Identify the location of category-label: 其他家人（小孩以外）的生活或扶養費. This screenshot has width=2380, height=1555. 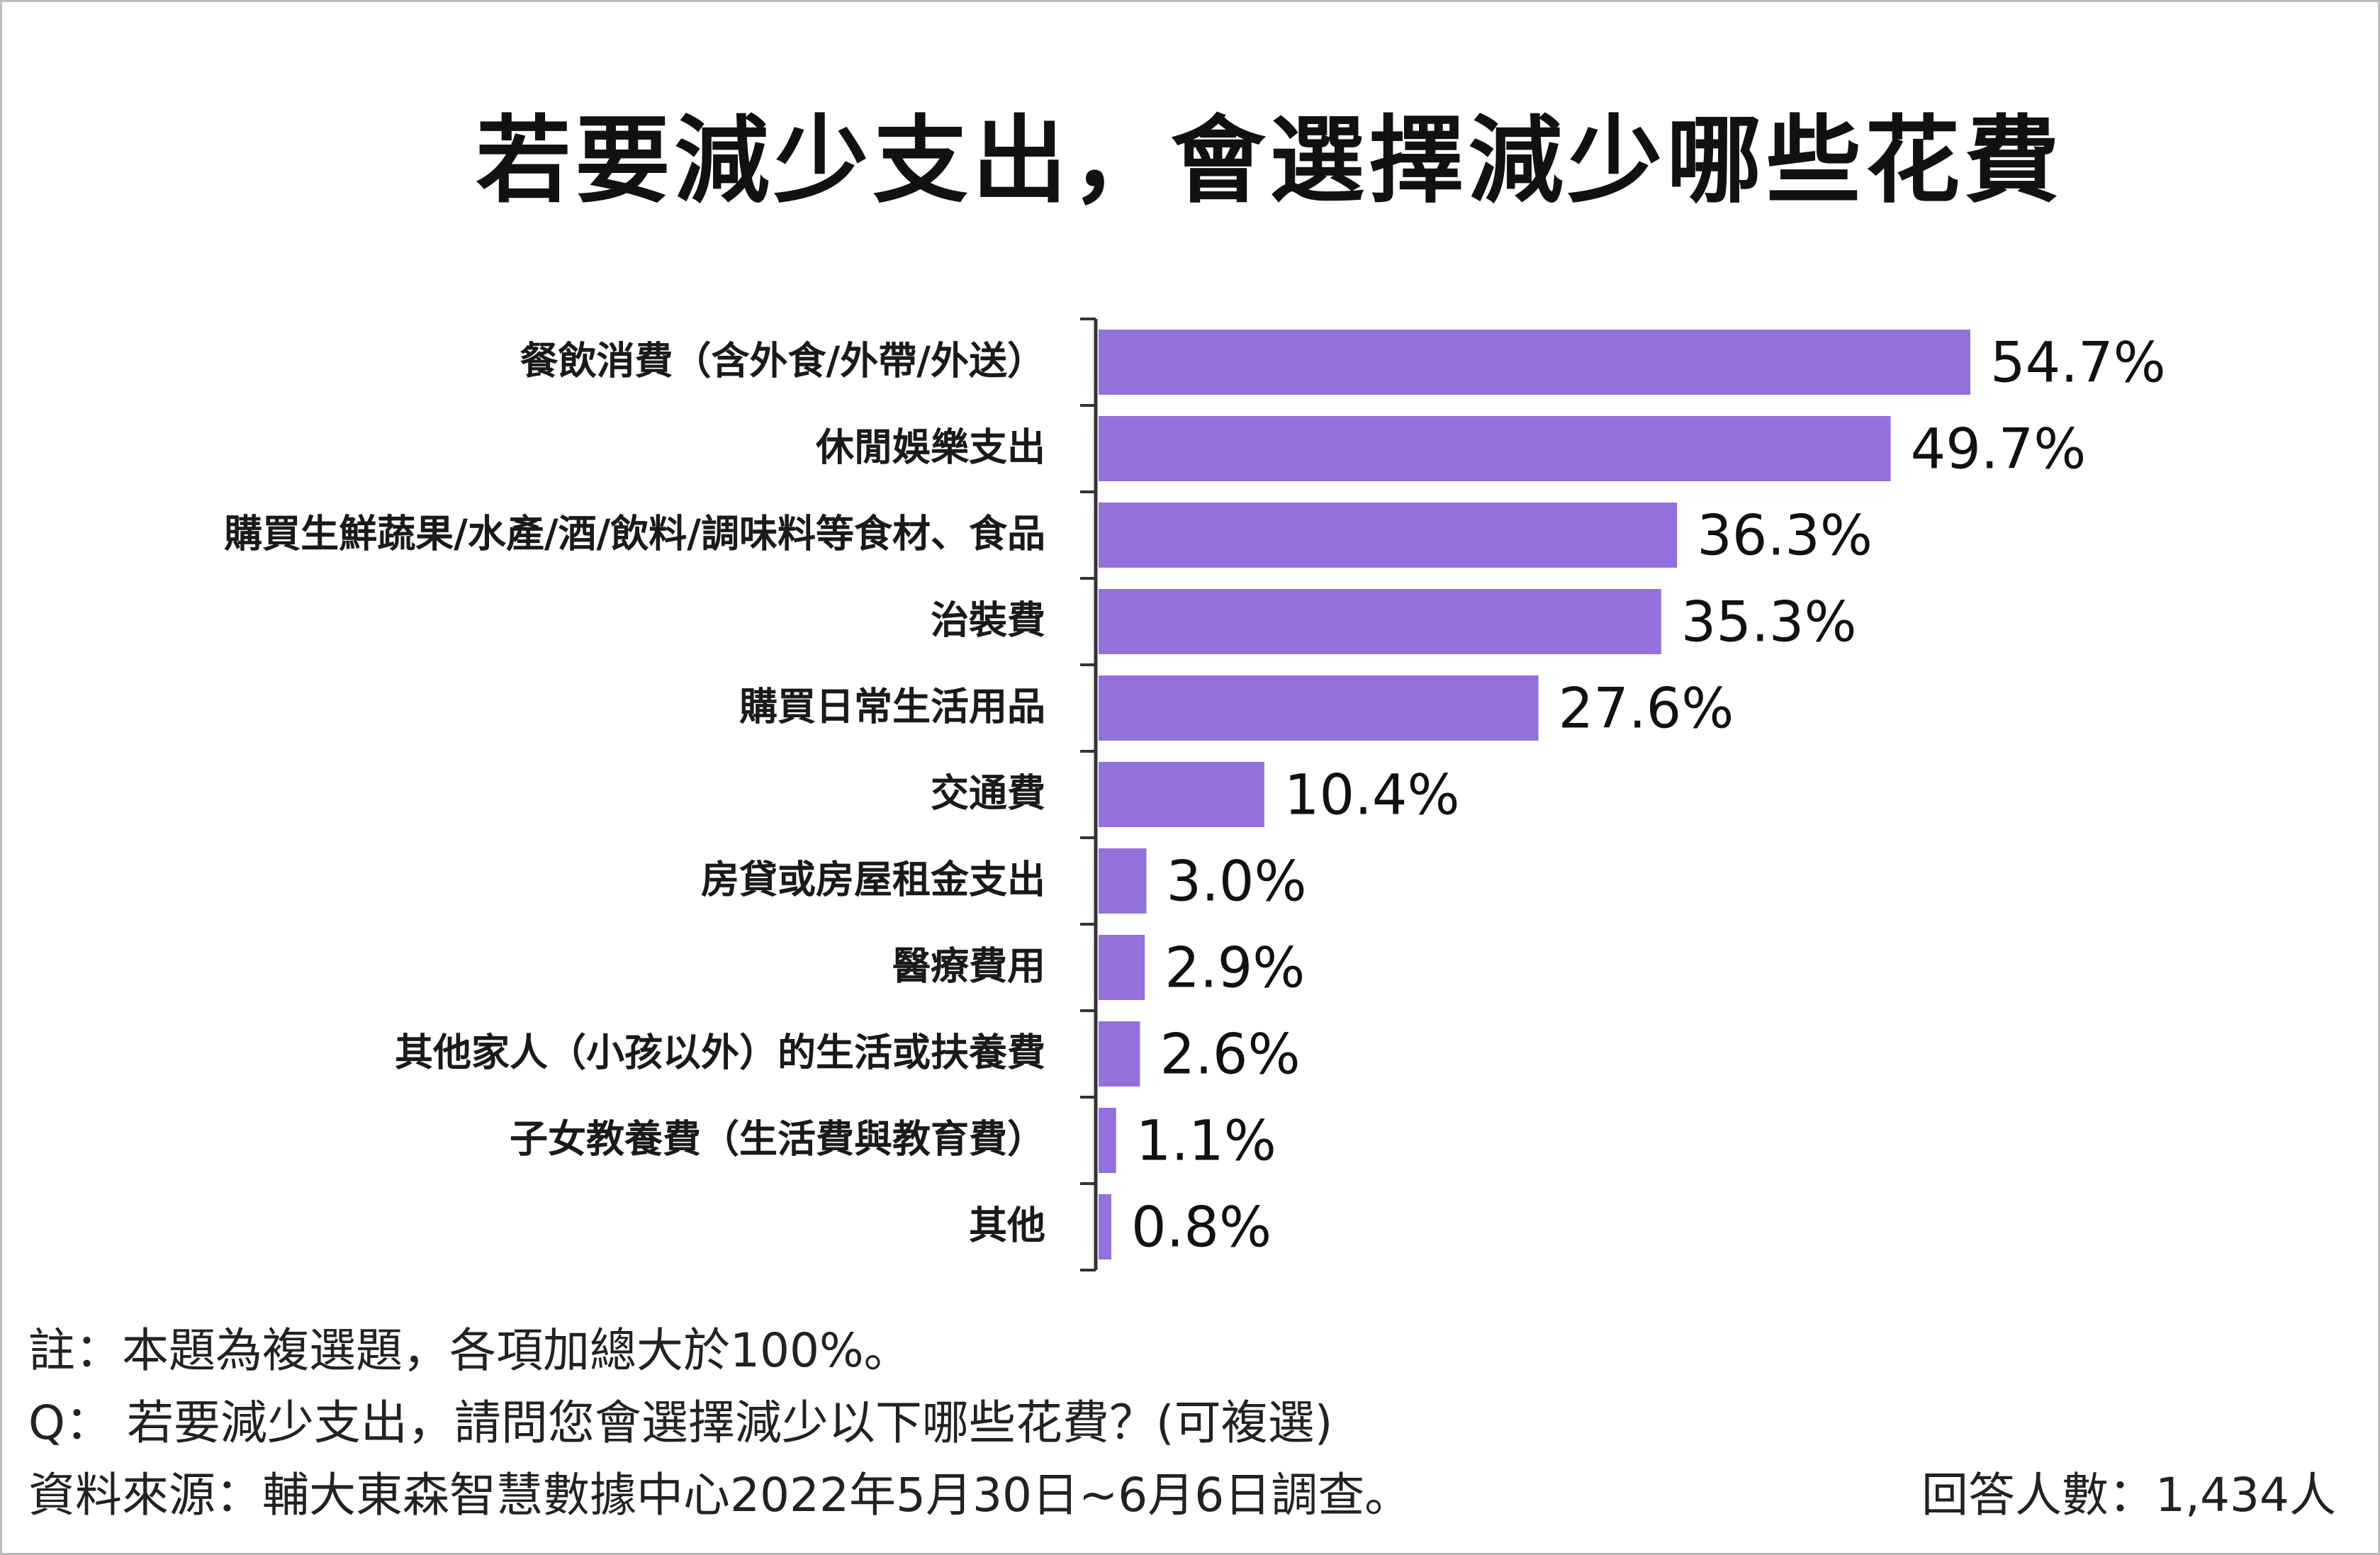
(720, 1053).